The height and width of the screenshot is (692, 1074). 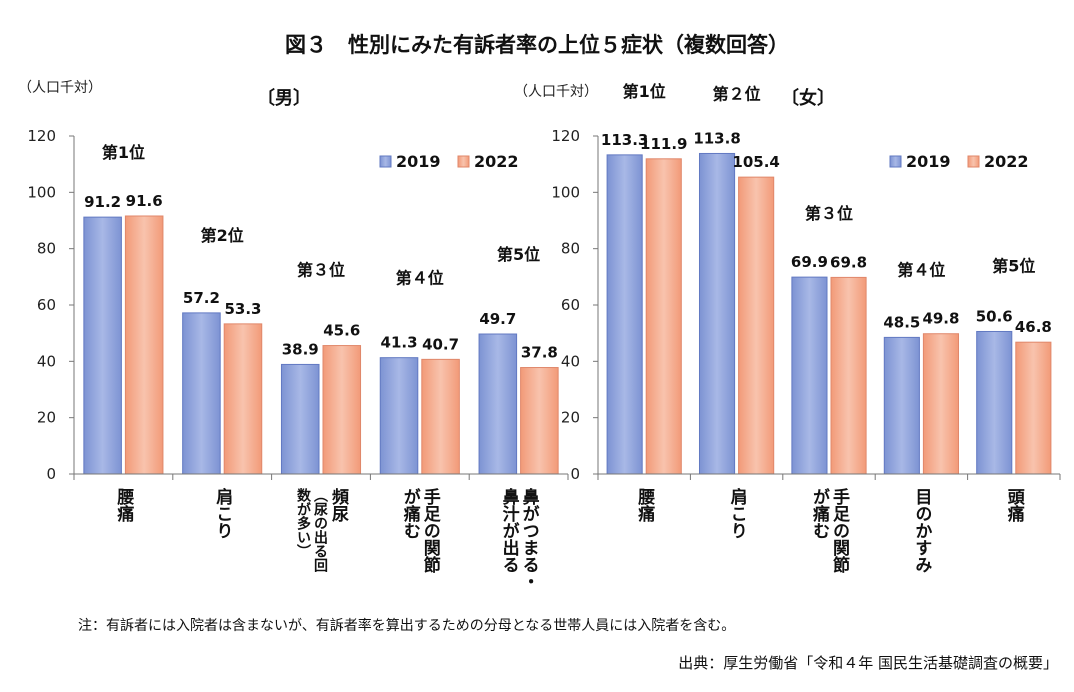 What do you see at coordinates (848, 262) in the screenshot?
I see `data-label: 69.8` at bounding box center [848, 262].